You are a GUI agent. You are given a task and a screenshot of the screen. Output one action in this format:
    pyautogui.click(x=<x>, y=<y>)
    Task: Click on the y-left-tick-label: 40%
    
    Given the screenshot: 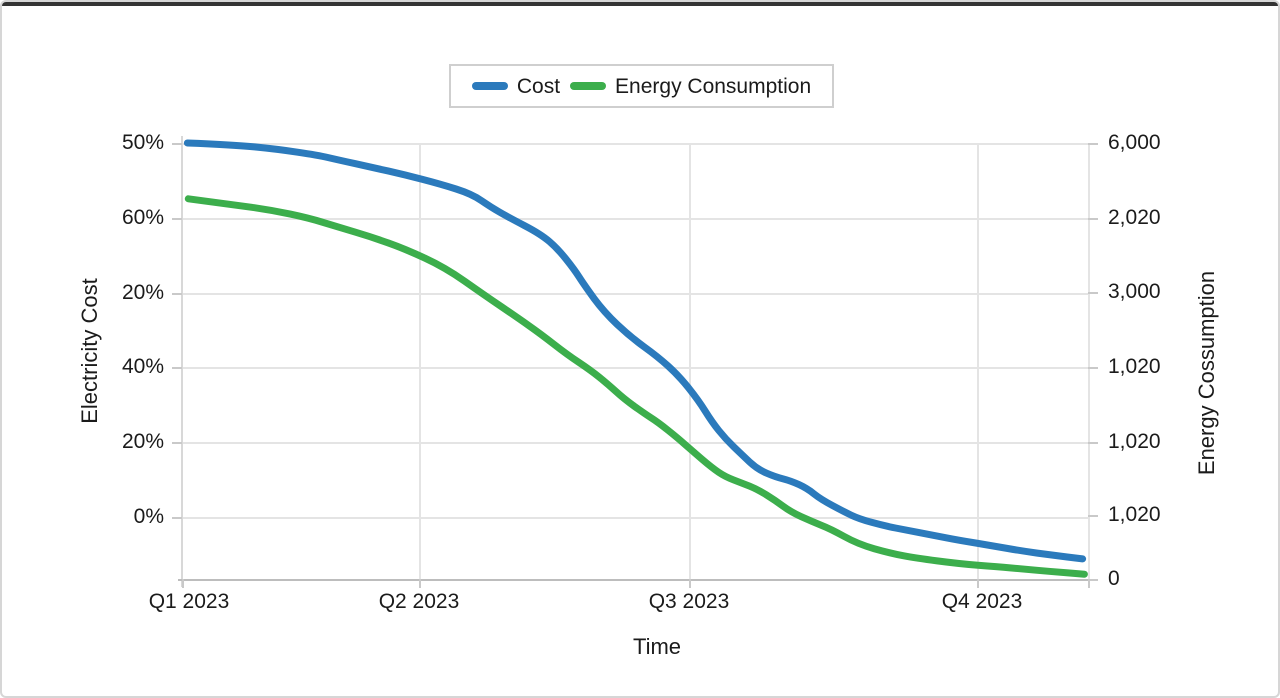 What is the action you would take?
    pyautogui.click(x=142, y=366)
    